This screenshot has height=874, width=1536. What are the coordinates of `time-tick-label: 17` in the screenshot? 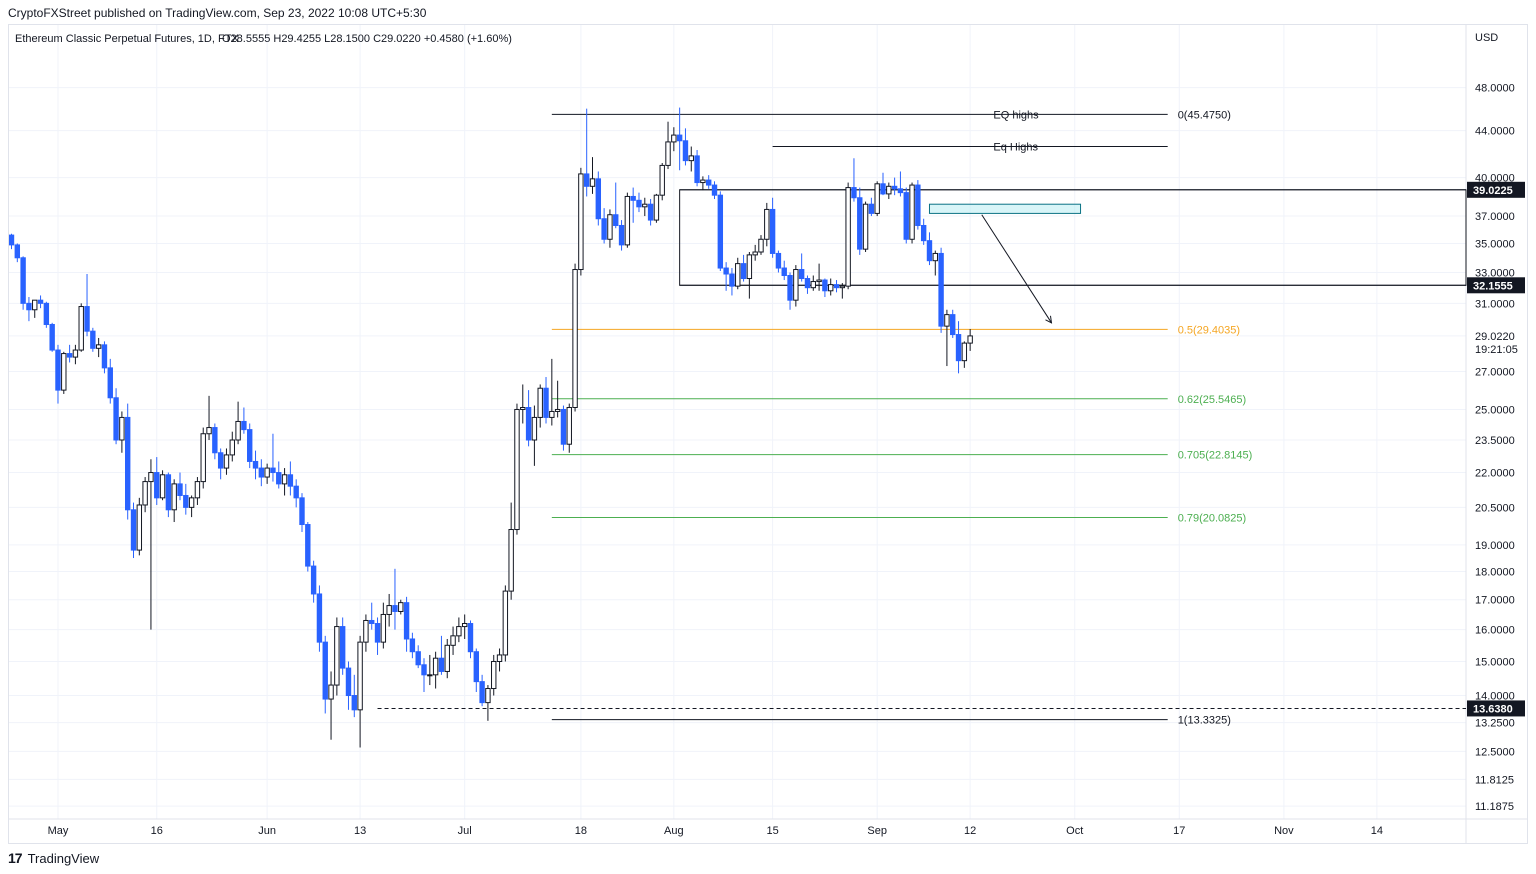 It's located at (1179, 831).